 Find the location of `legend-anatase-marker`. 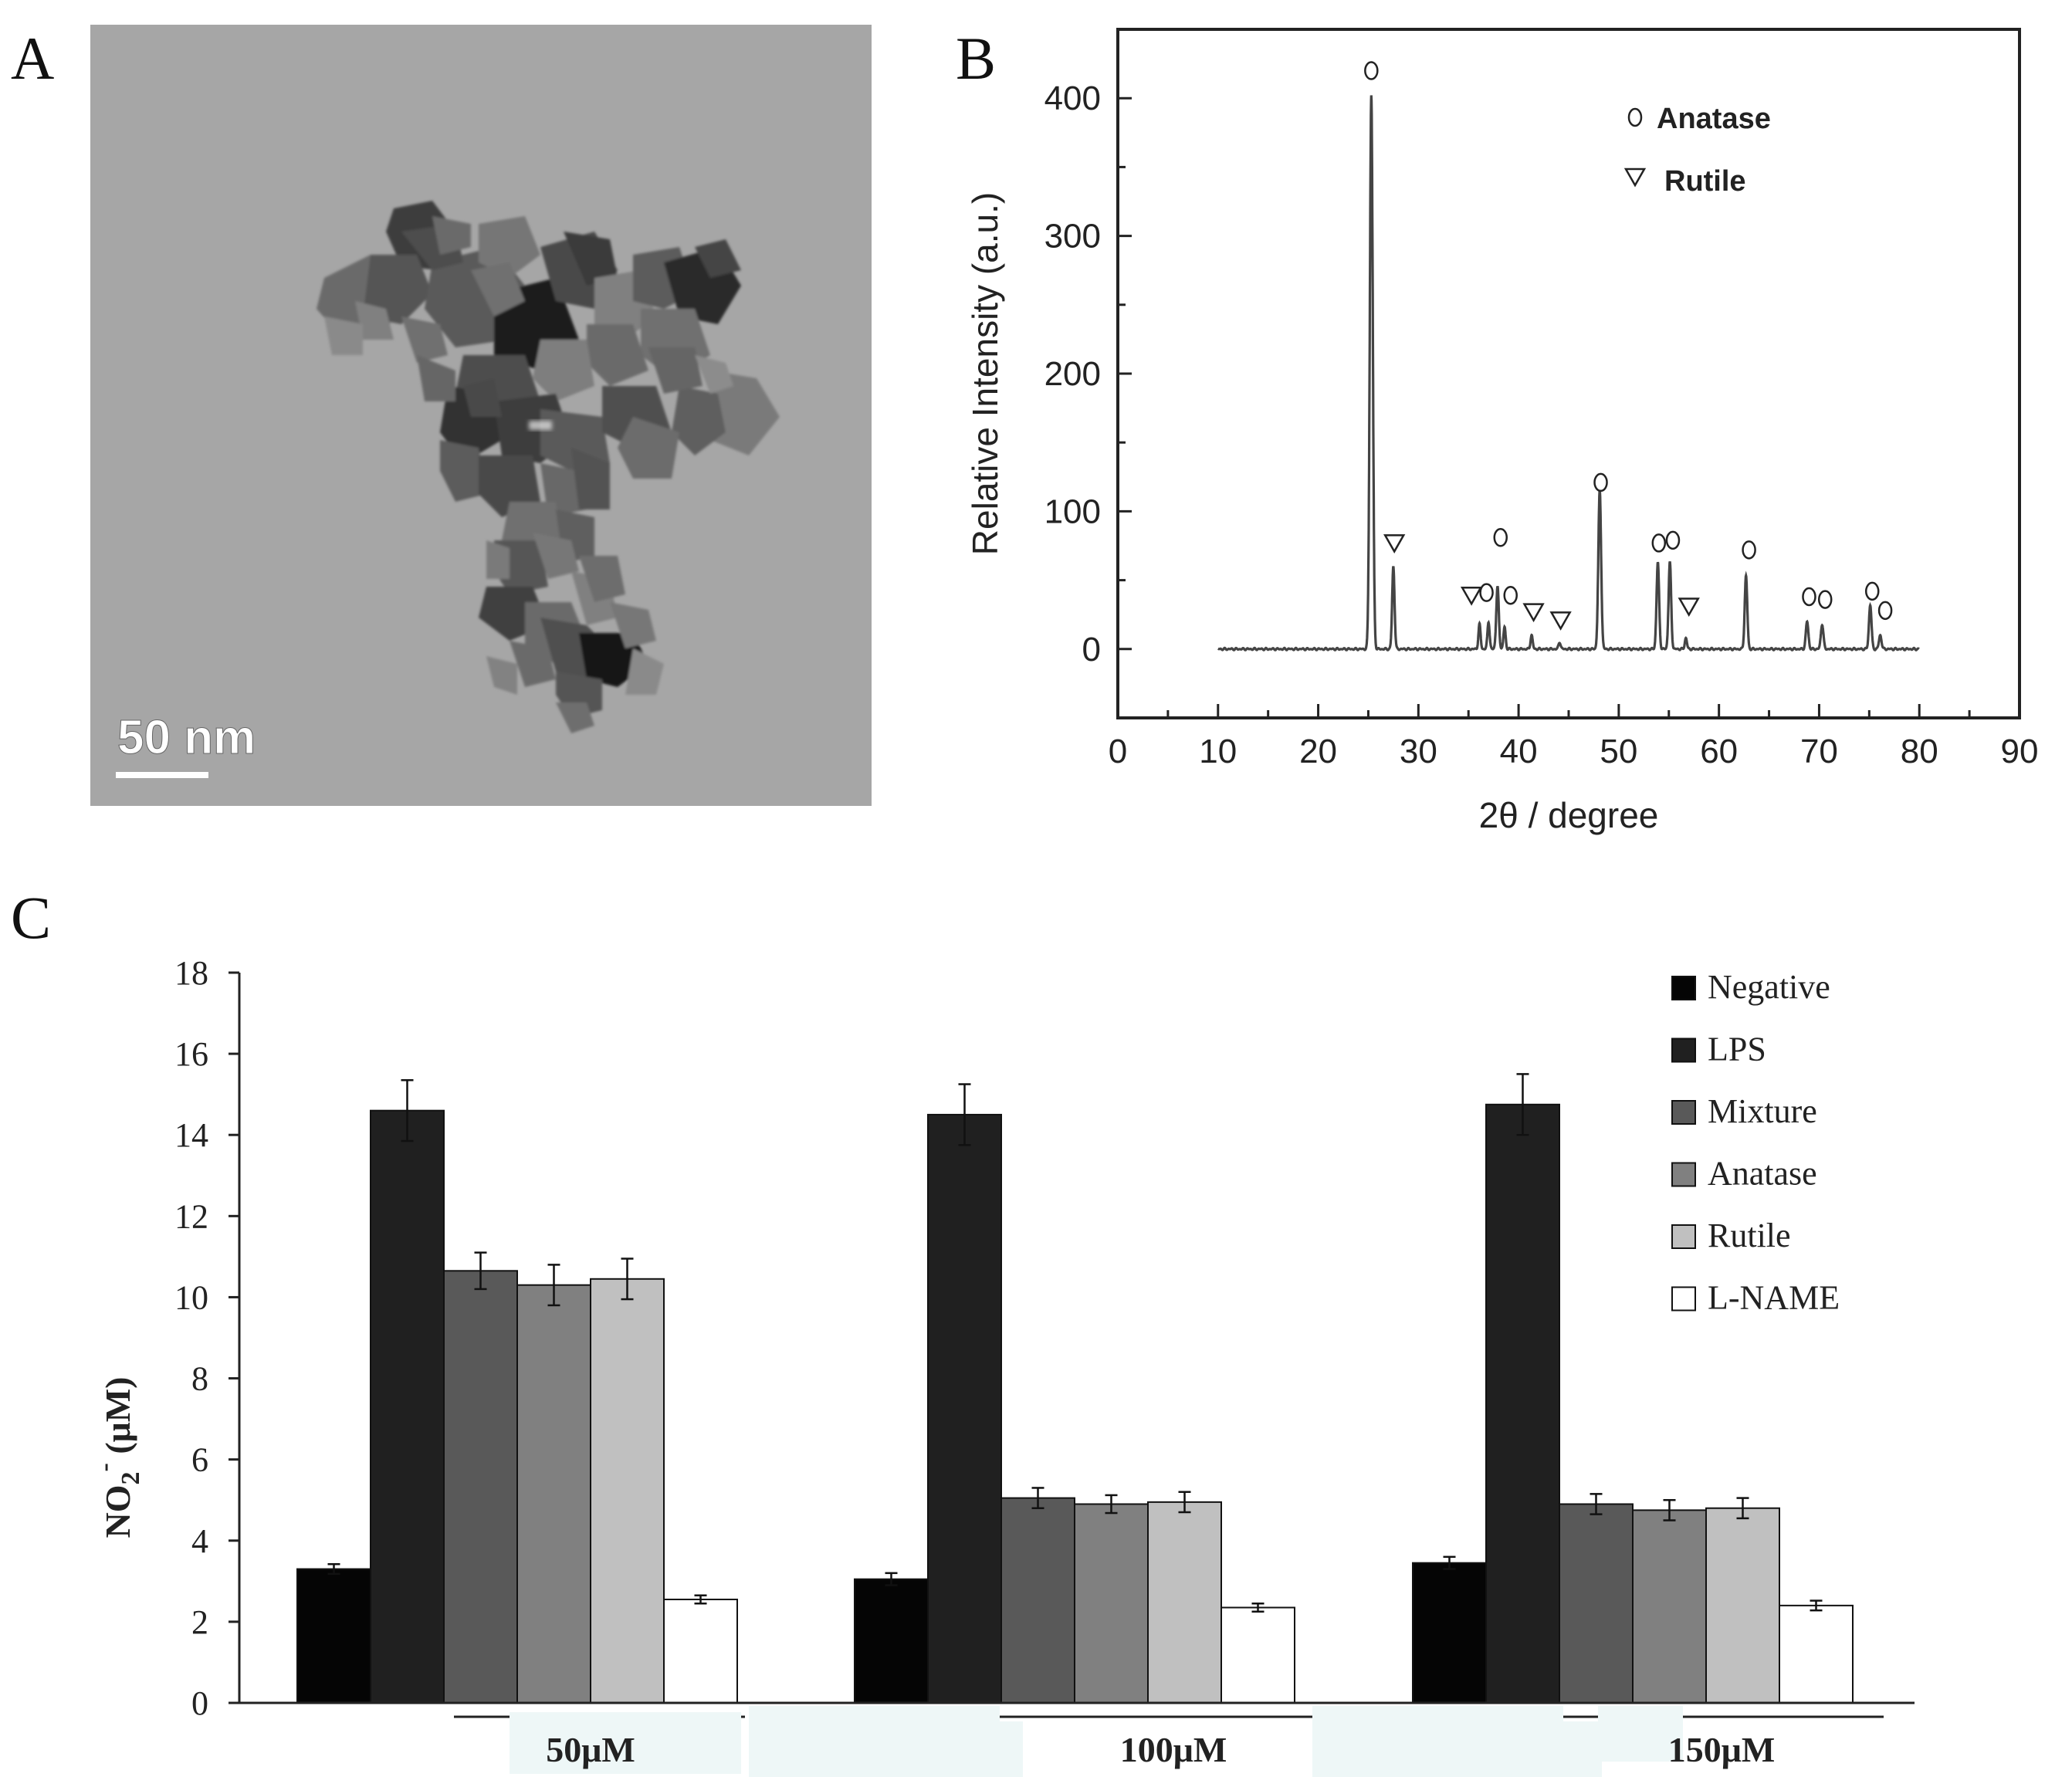

legend-anatase-marker is located at coordinates (1635, 117).